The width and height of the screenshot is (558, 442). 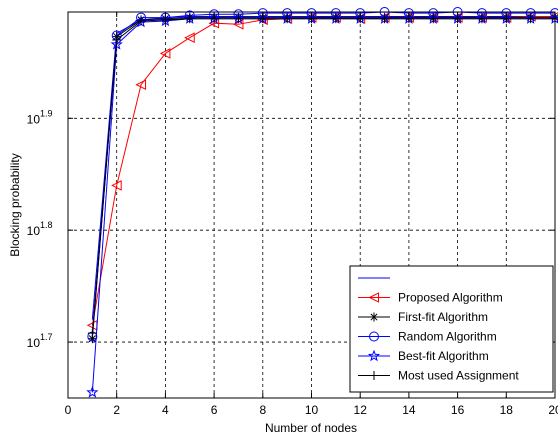 What do you see at coordinates (507, 410) in the screenshot?
I see `x-tick-label: 18` at bounding box center [507, 410].